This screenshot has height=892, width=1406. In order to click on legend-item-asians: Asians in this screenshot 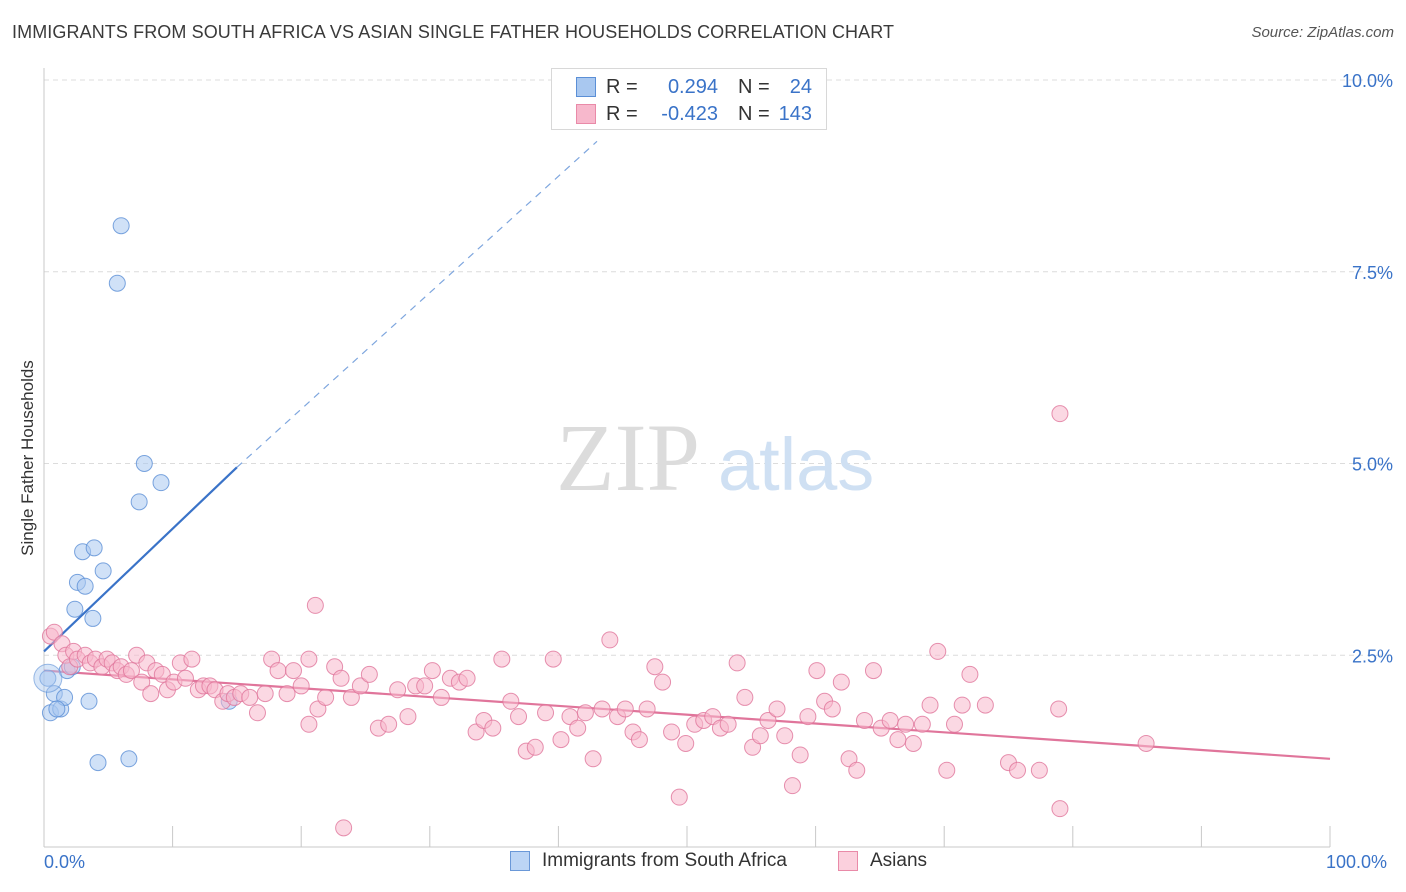, I will do `click(882, 861)`.